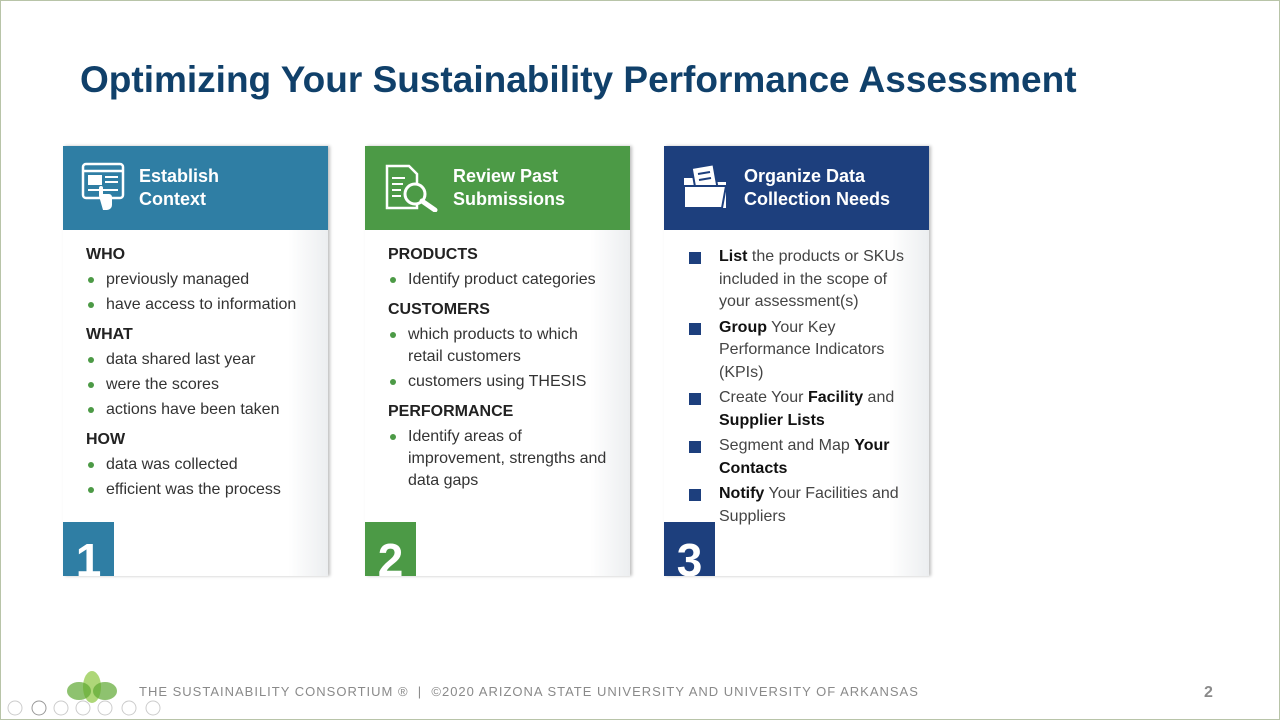  Describe the element at coordinates (689, 549) in the screenshot. I see `card-number: 3` at that location.